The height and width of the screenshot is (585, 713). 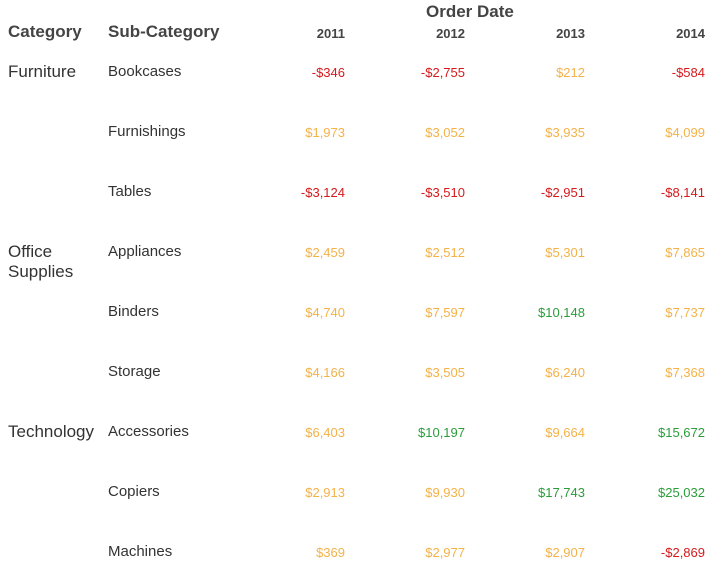 What do you see at coordinates (325, 372) in the screenshot?
I see `value-cell: $4,166` at bounding box center [325, 372].